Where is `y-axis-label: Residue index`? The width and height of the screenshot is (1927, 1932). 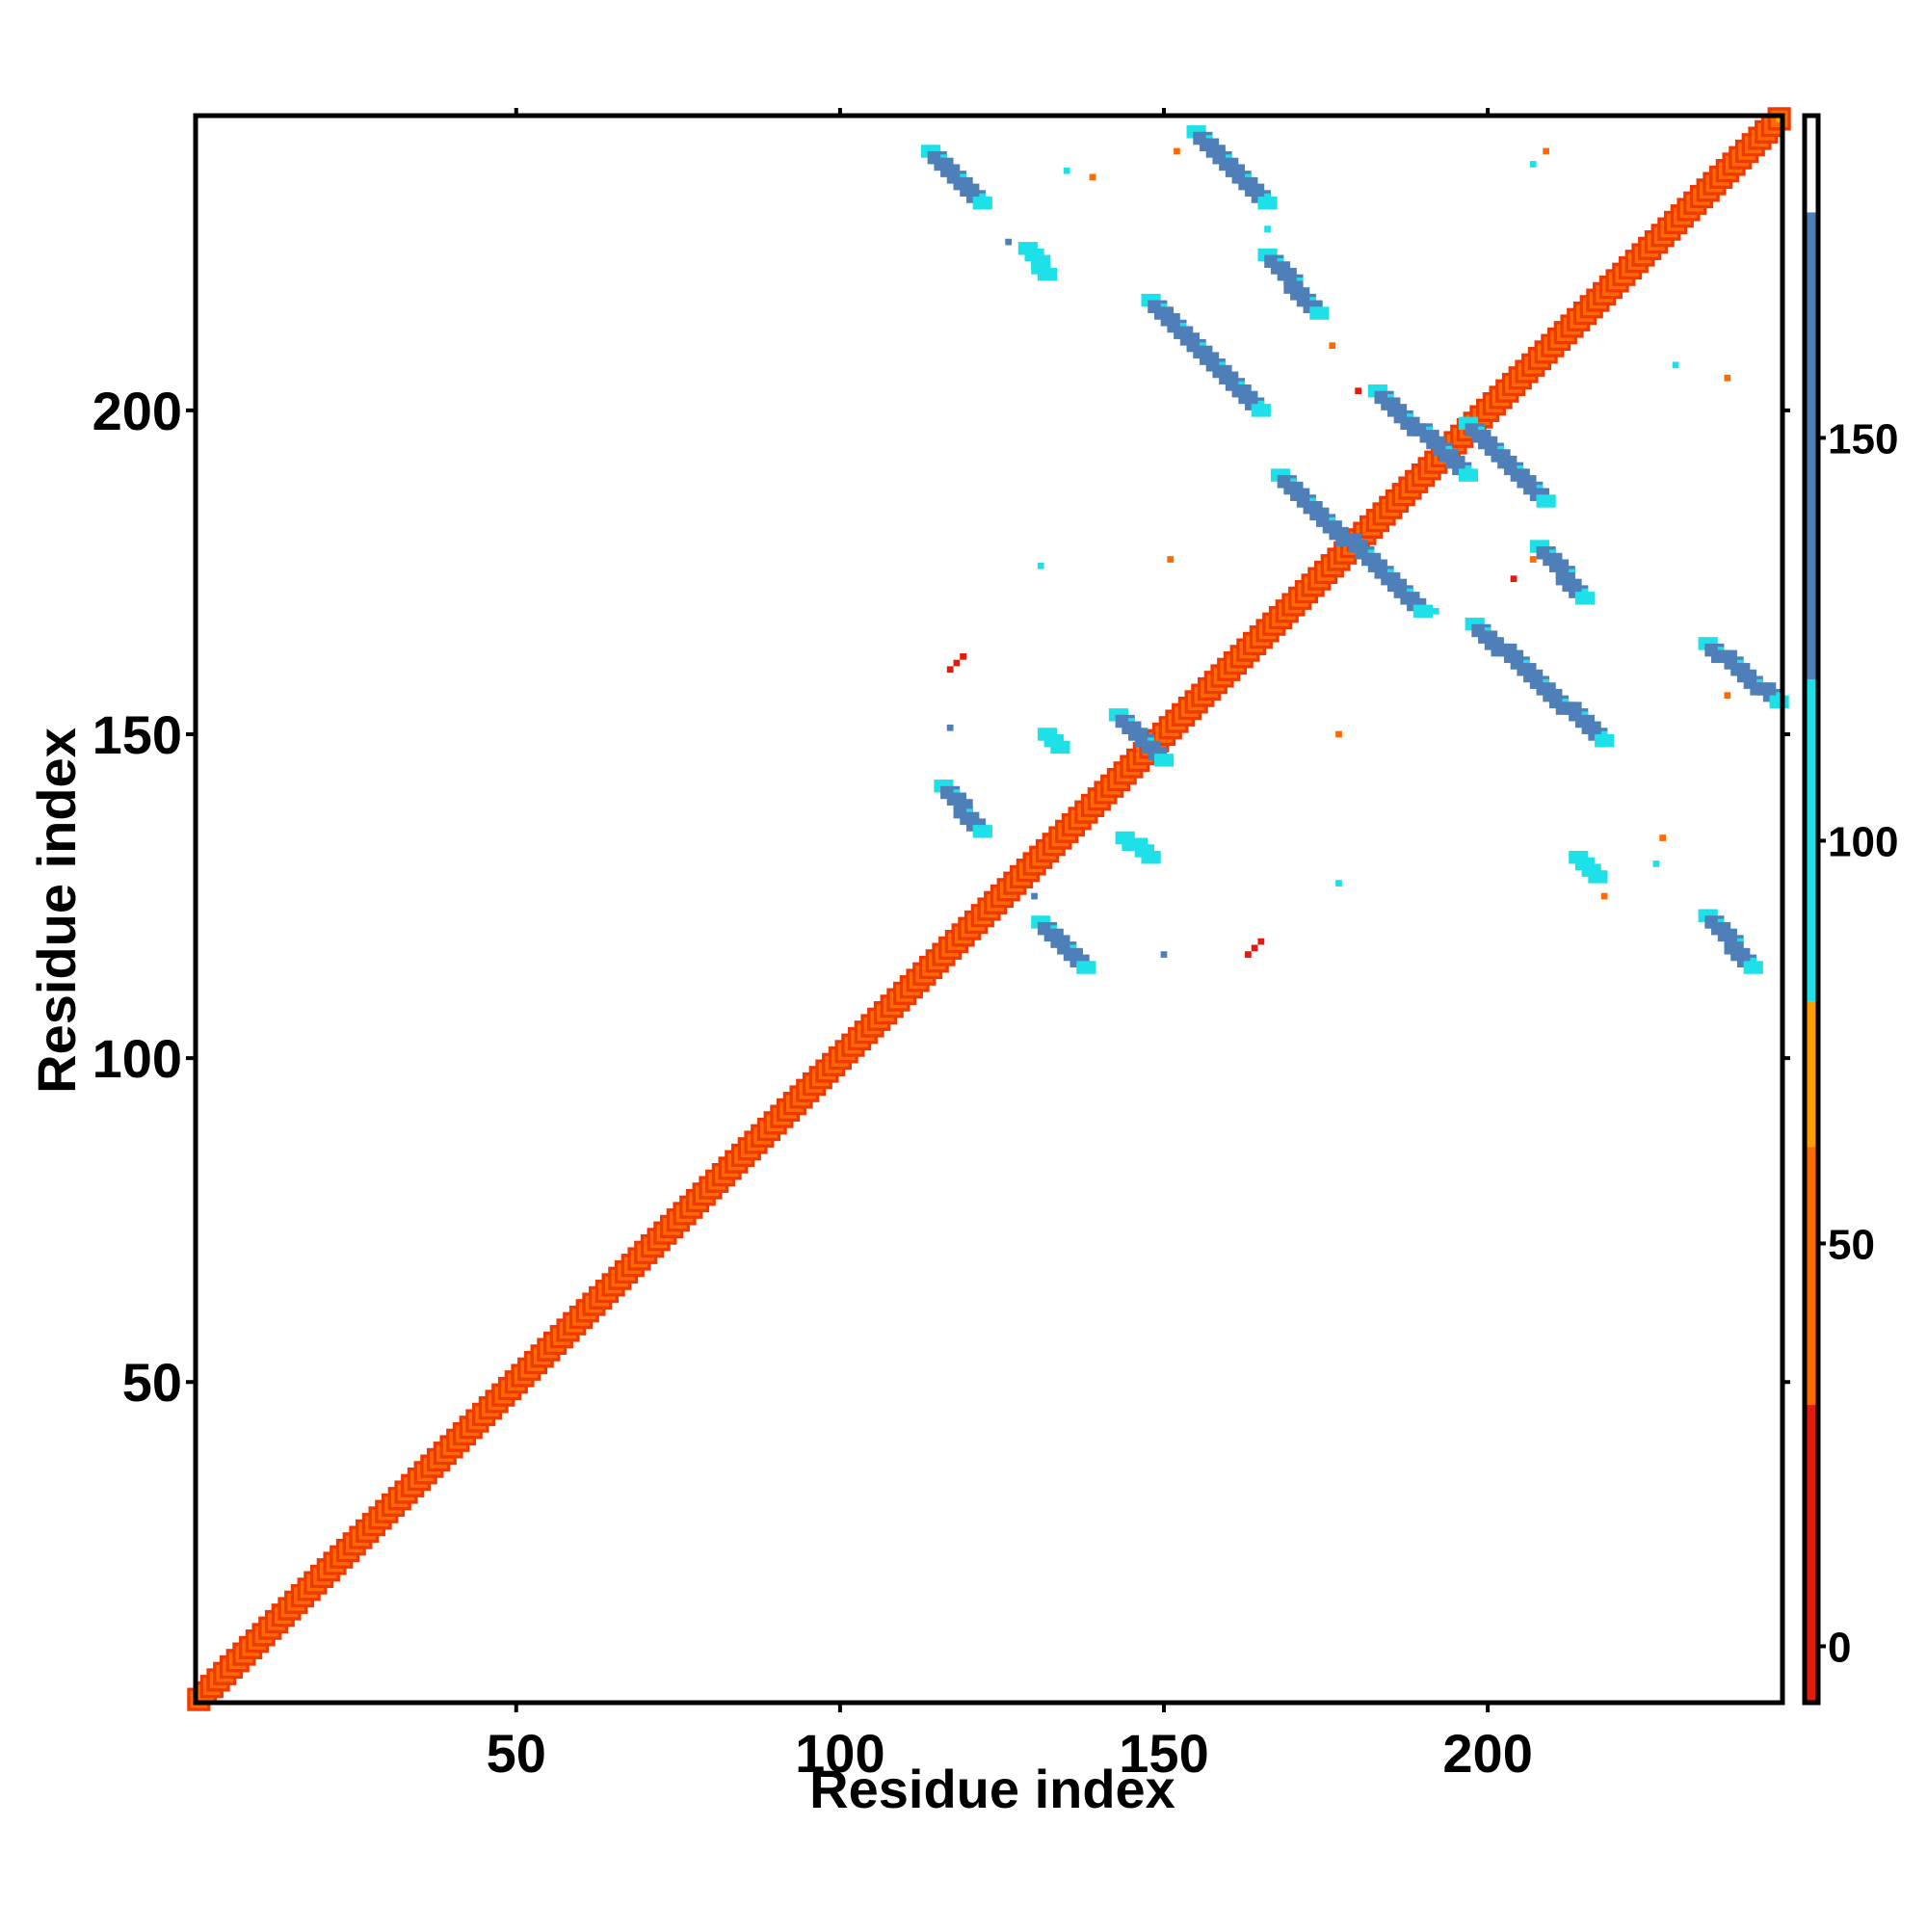
y-axis-label: Residue index is located at coordinates (56, 911).